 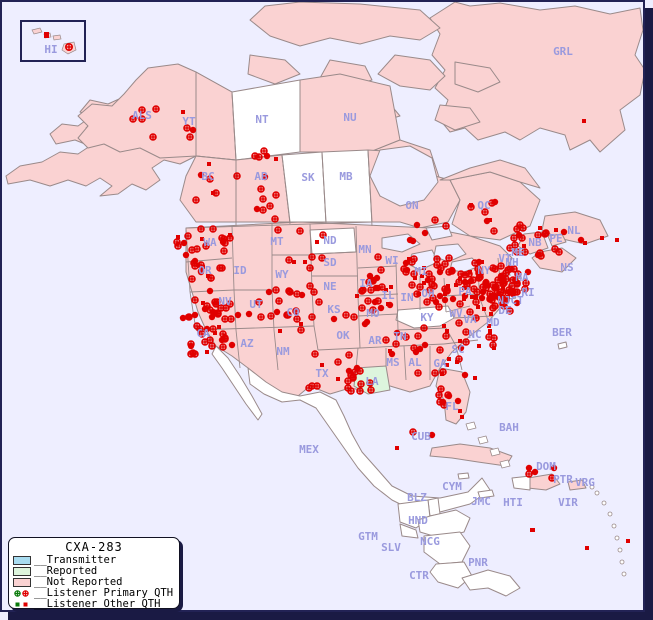 What do you see at coordinates (484, 270) in the screenshot?
I see `region-label-NY: NY` at bounding box center [484, 270].